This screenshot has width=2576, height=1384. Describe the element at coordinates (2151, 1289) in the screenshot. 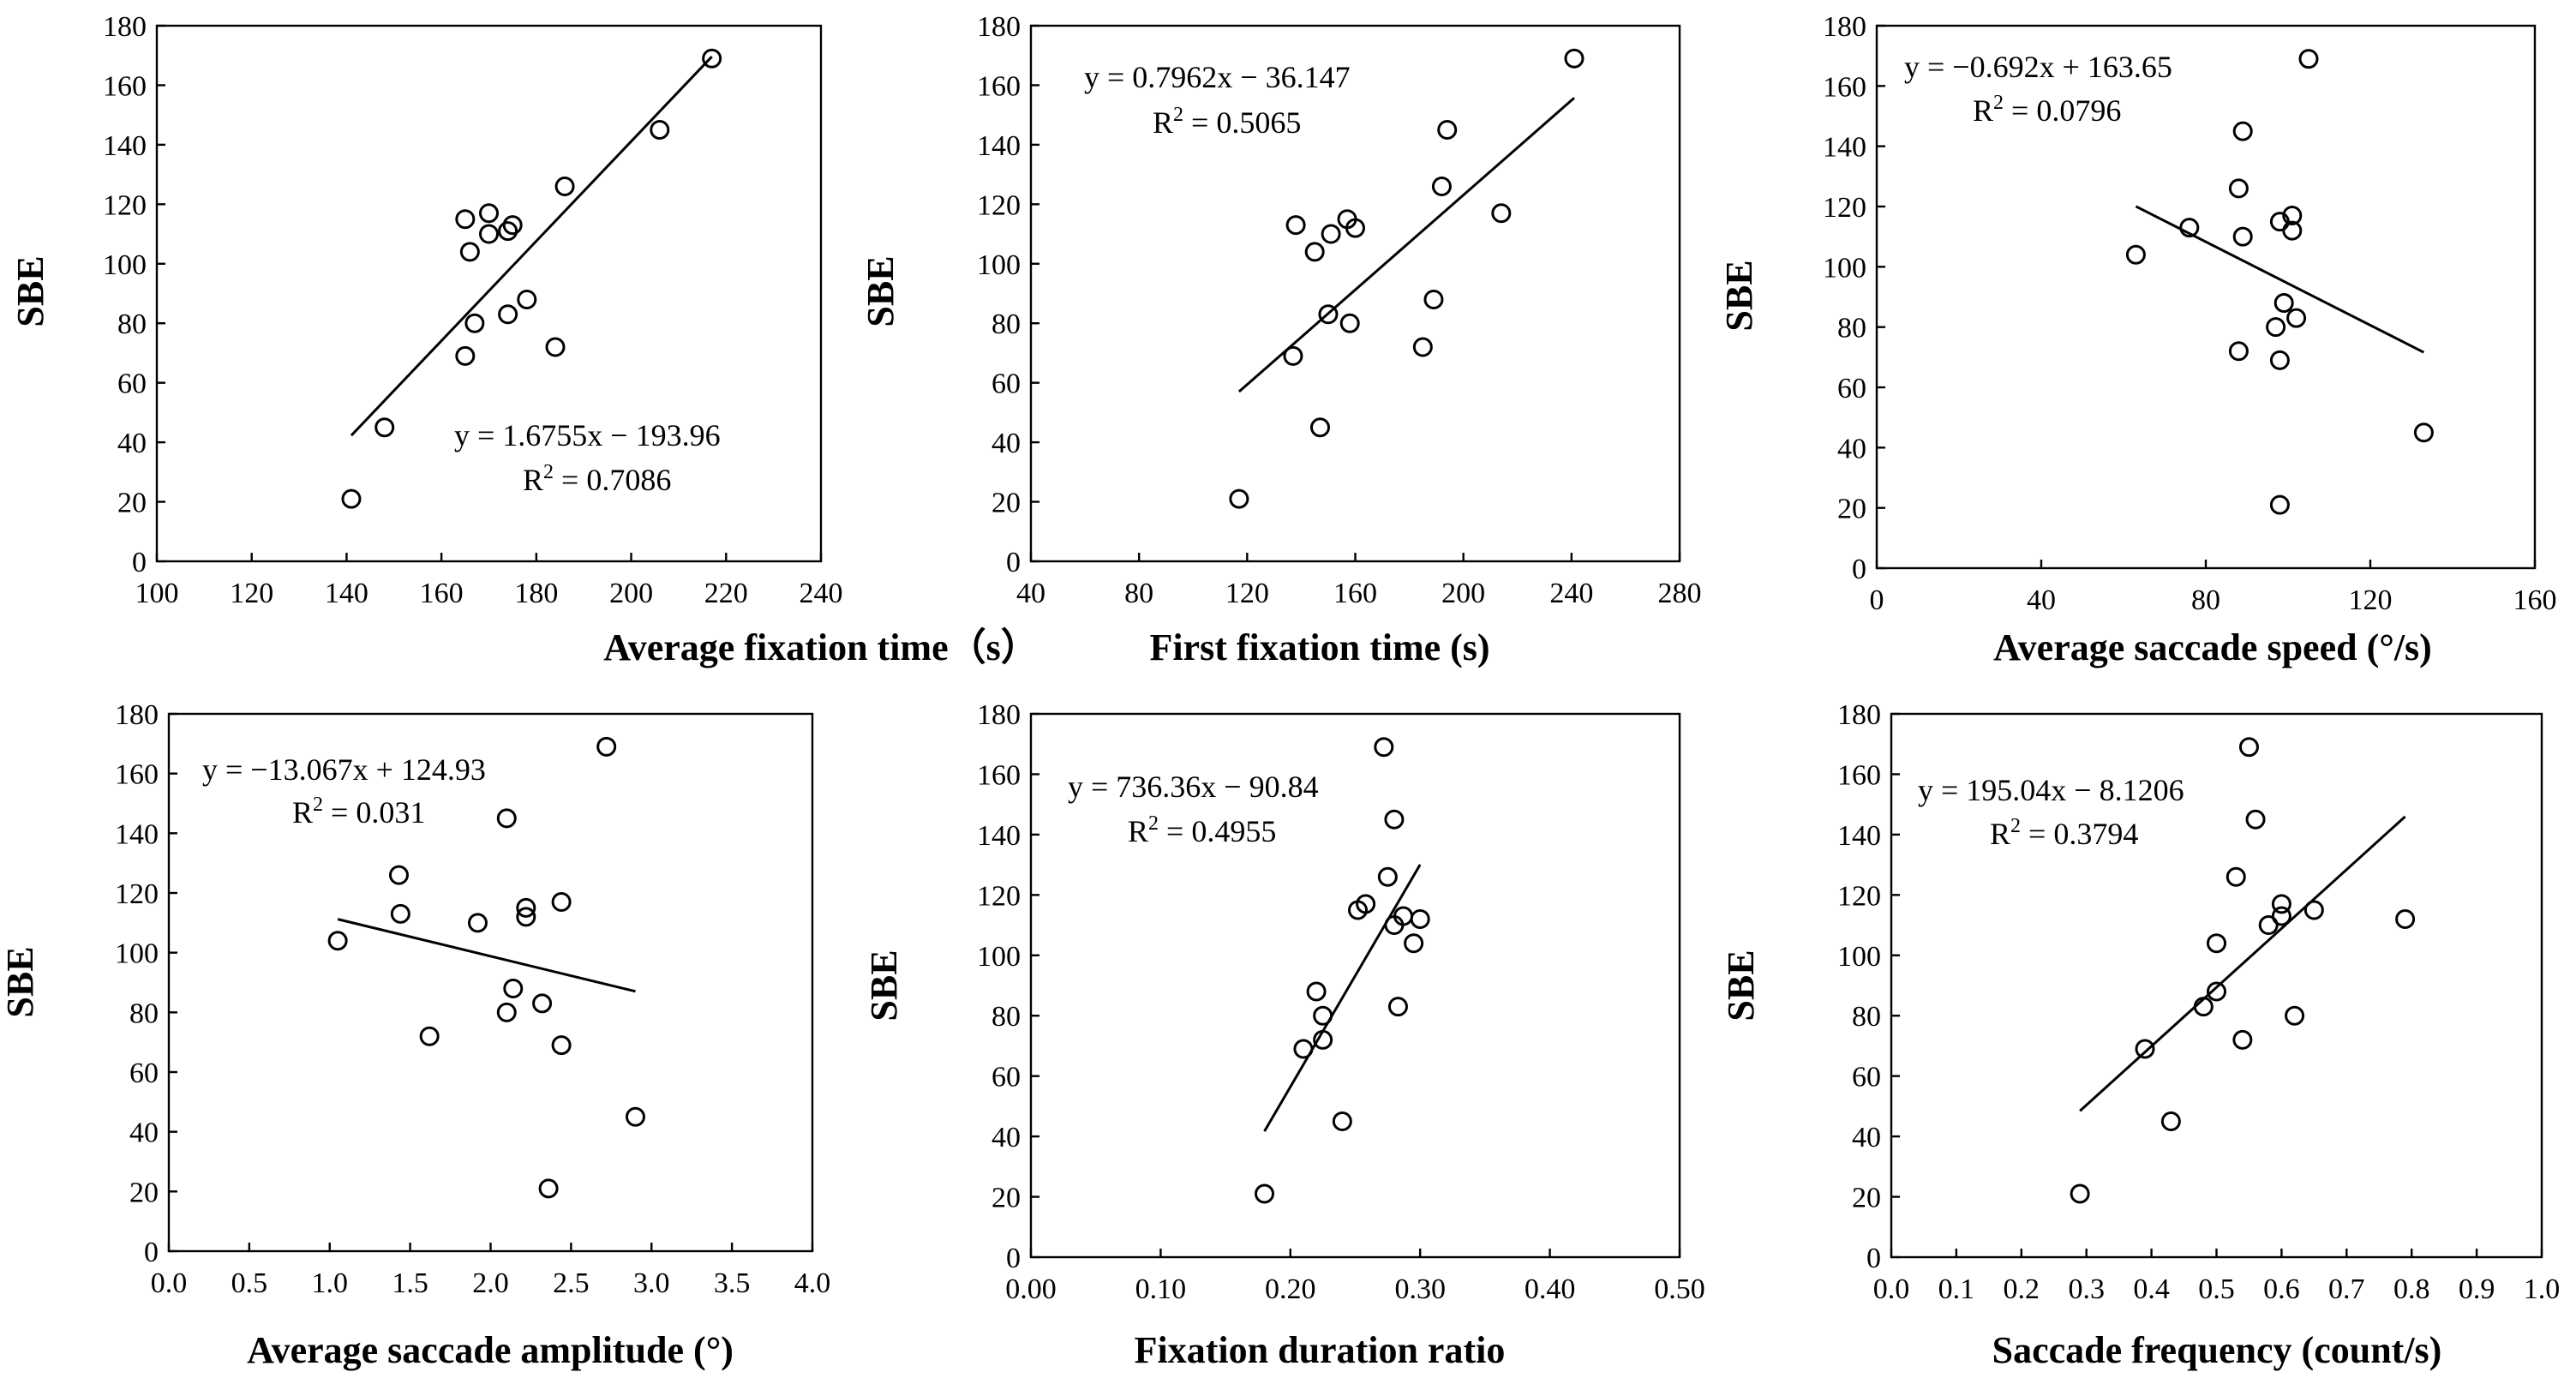

I see `x-tick-label: 0.4` at that location.